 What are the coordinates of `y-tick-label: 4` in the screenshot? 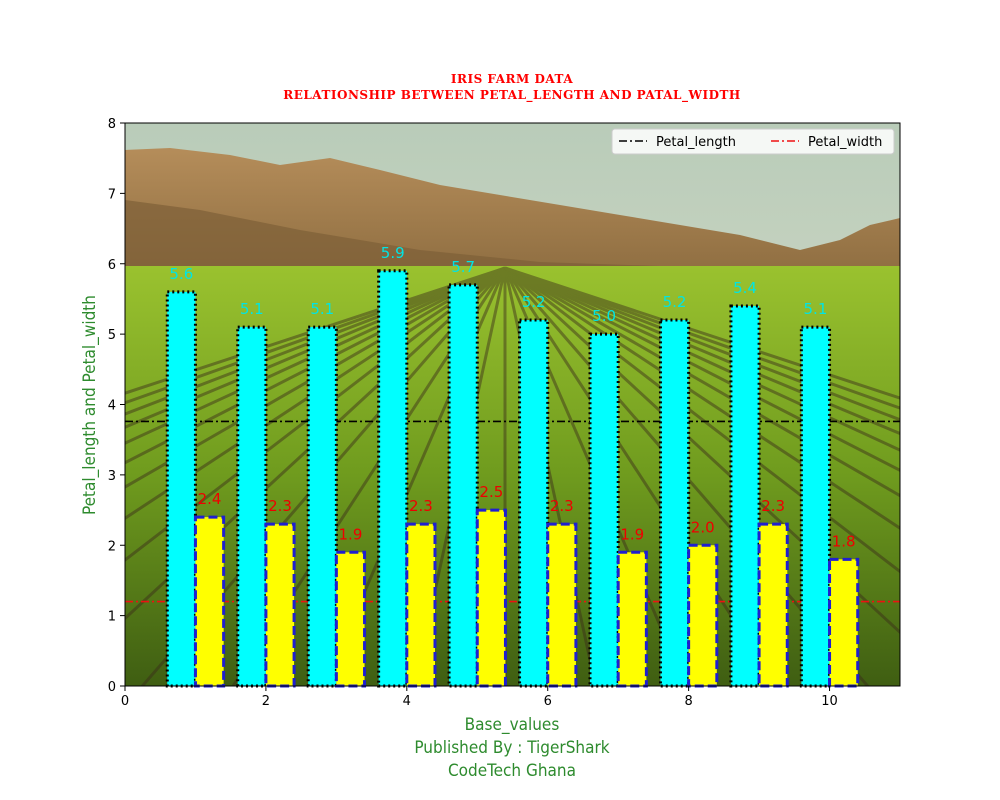 It's located at (112, 406).